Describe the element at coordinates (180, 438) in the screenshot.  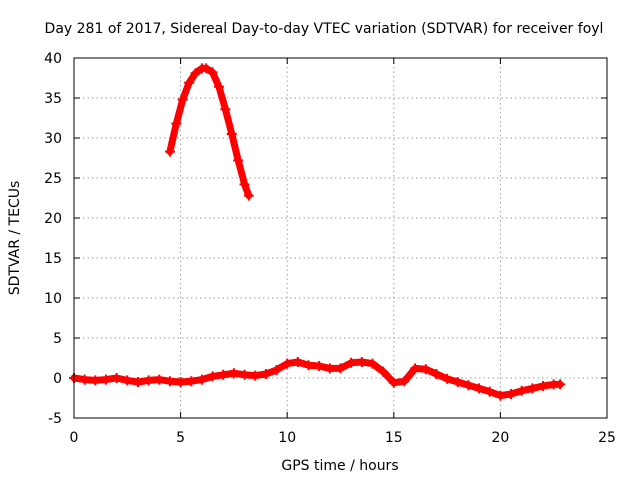
I see `x-tick-label: 5` at that location.